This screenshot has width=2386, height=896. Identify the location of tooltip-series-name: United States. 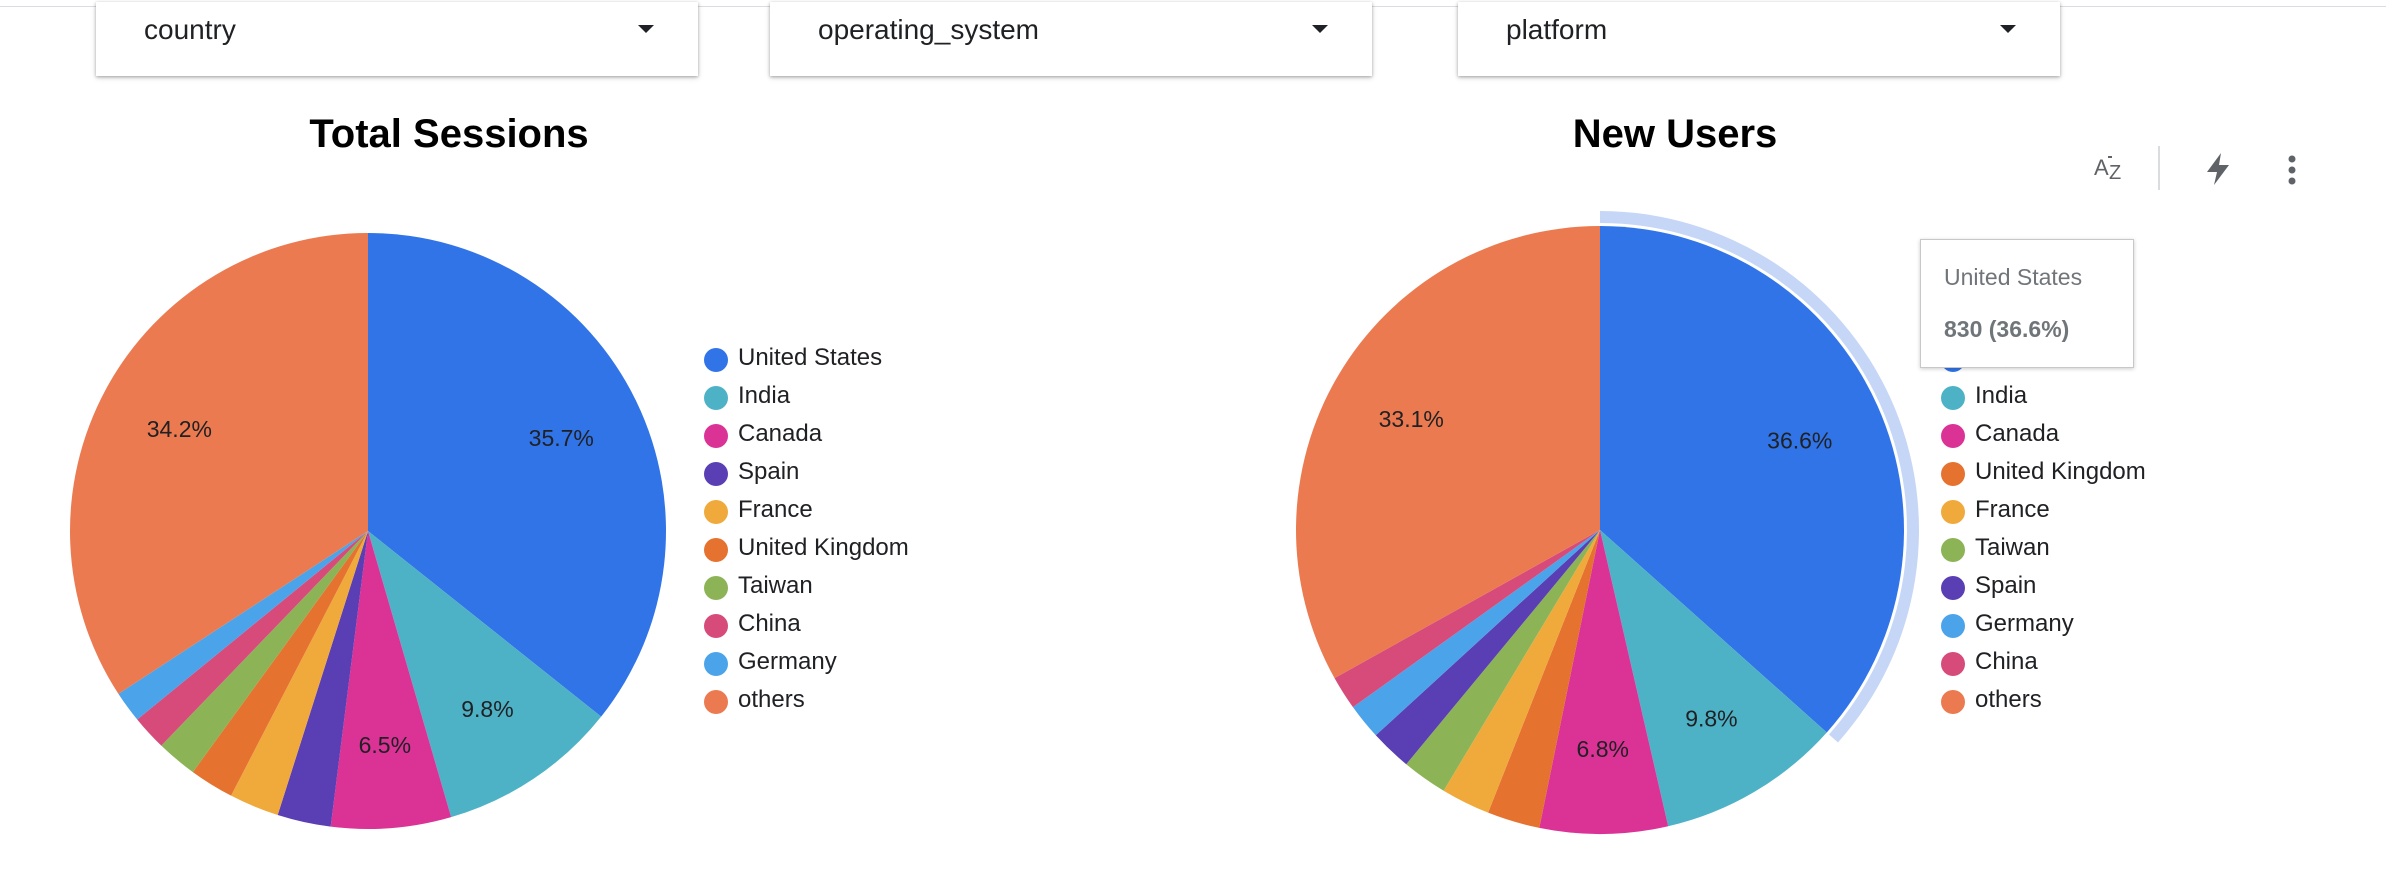
(2013, 277).